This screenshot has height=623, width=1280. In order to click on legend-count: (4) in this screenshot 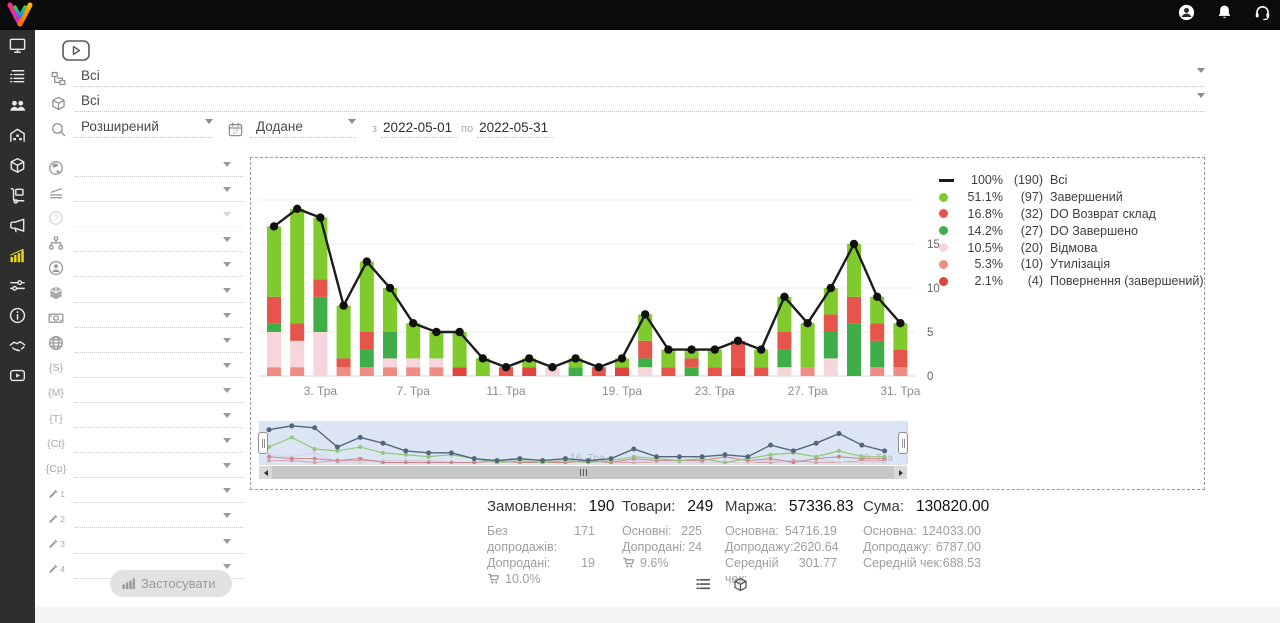, I will do `click(1035, 281)`.